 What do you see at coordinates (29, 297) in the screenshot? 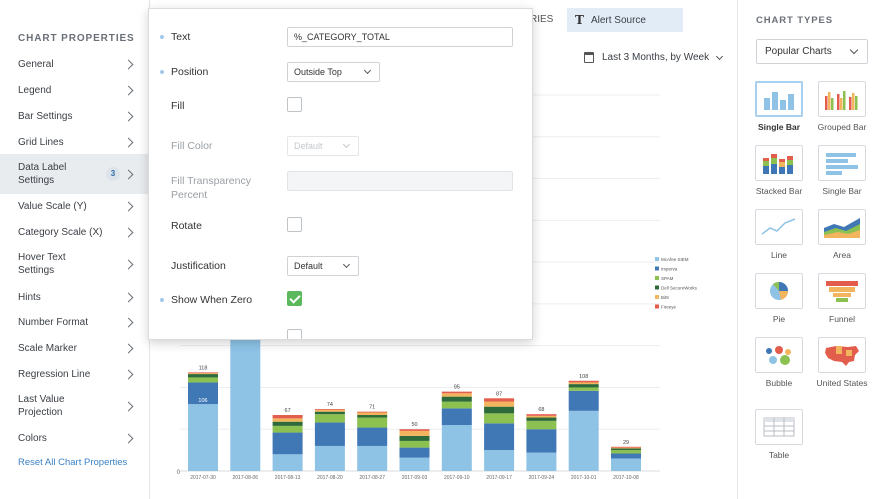
I see `sidebar-item-label: Hints` at bounding box center [29, 297].